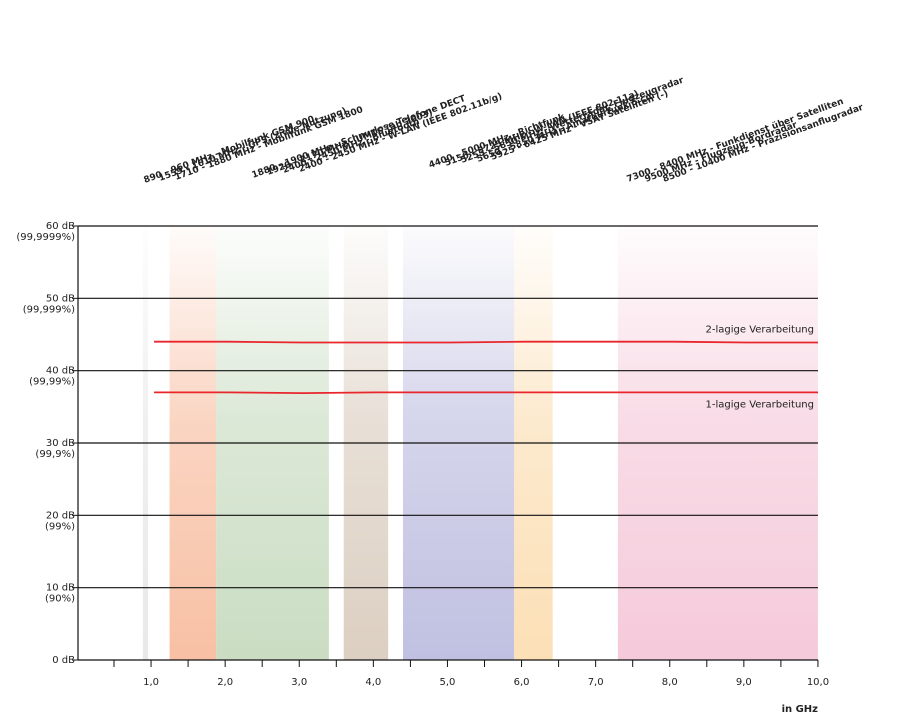 The height and width of the screenshot is (718, 906). I want to click on series-label: 1-lagige Verarbeitung, so click(760, 404).